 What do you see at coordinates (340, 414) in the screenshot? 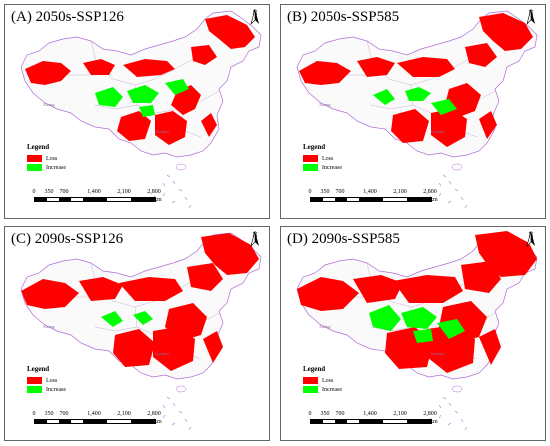
I see `scale-tick: 700` at bounding box center [340, 414].